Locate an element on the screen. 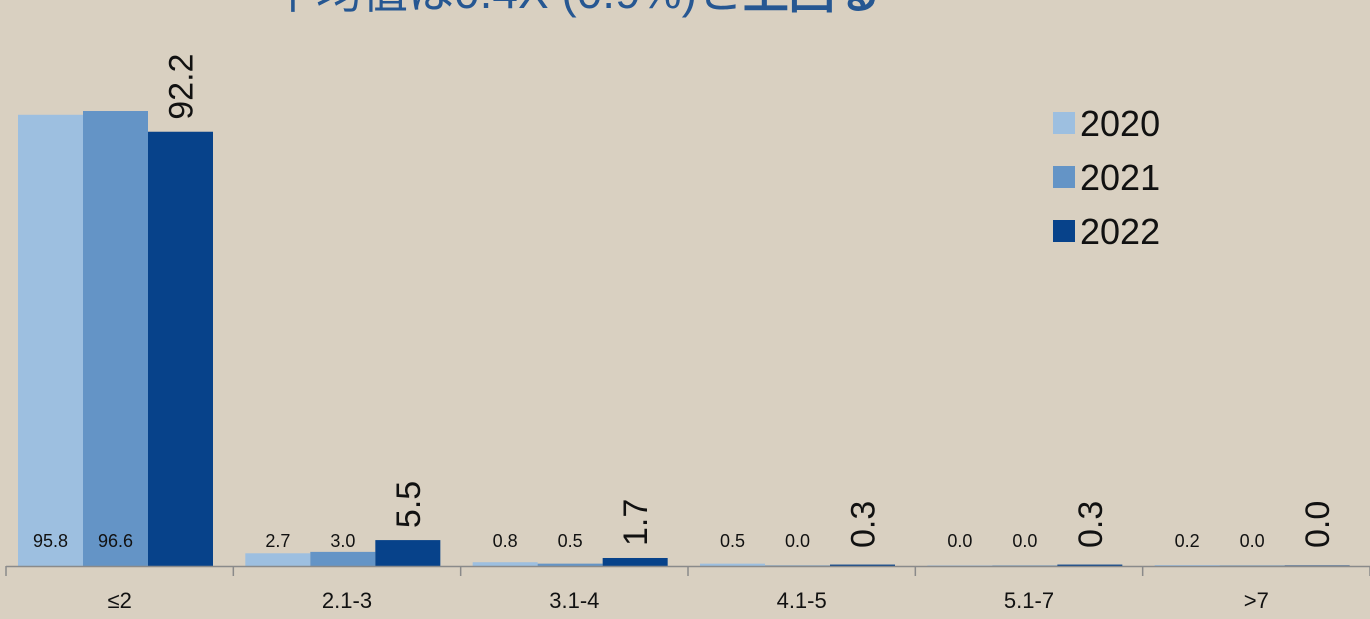 The image size is (1370, 619). title-text-part: 平均值は0.4X (0.9%)と is located at coordinates (506, 9).